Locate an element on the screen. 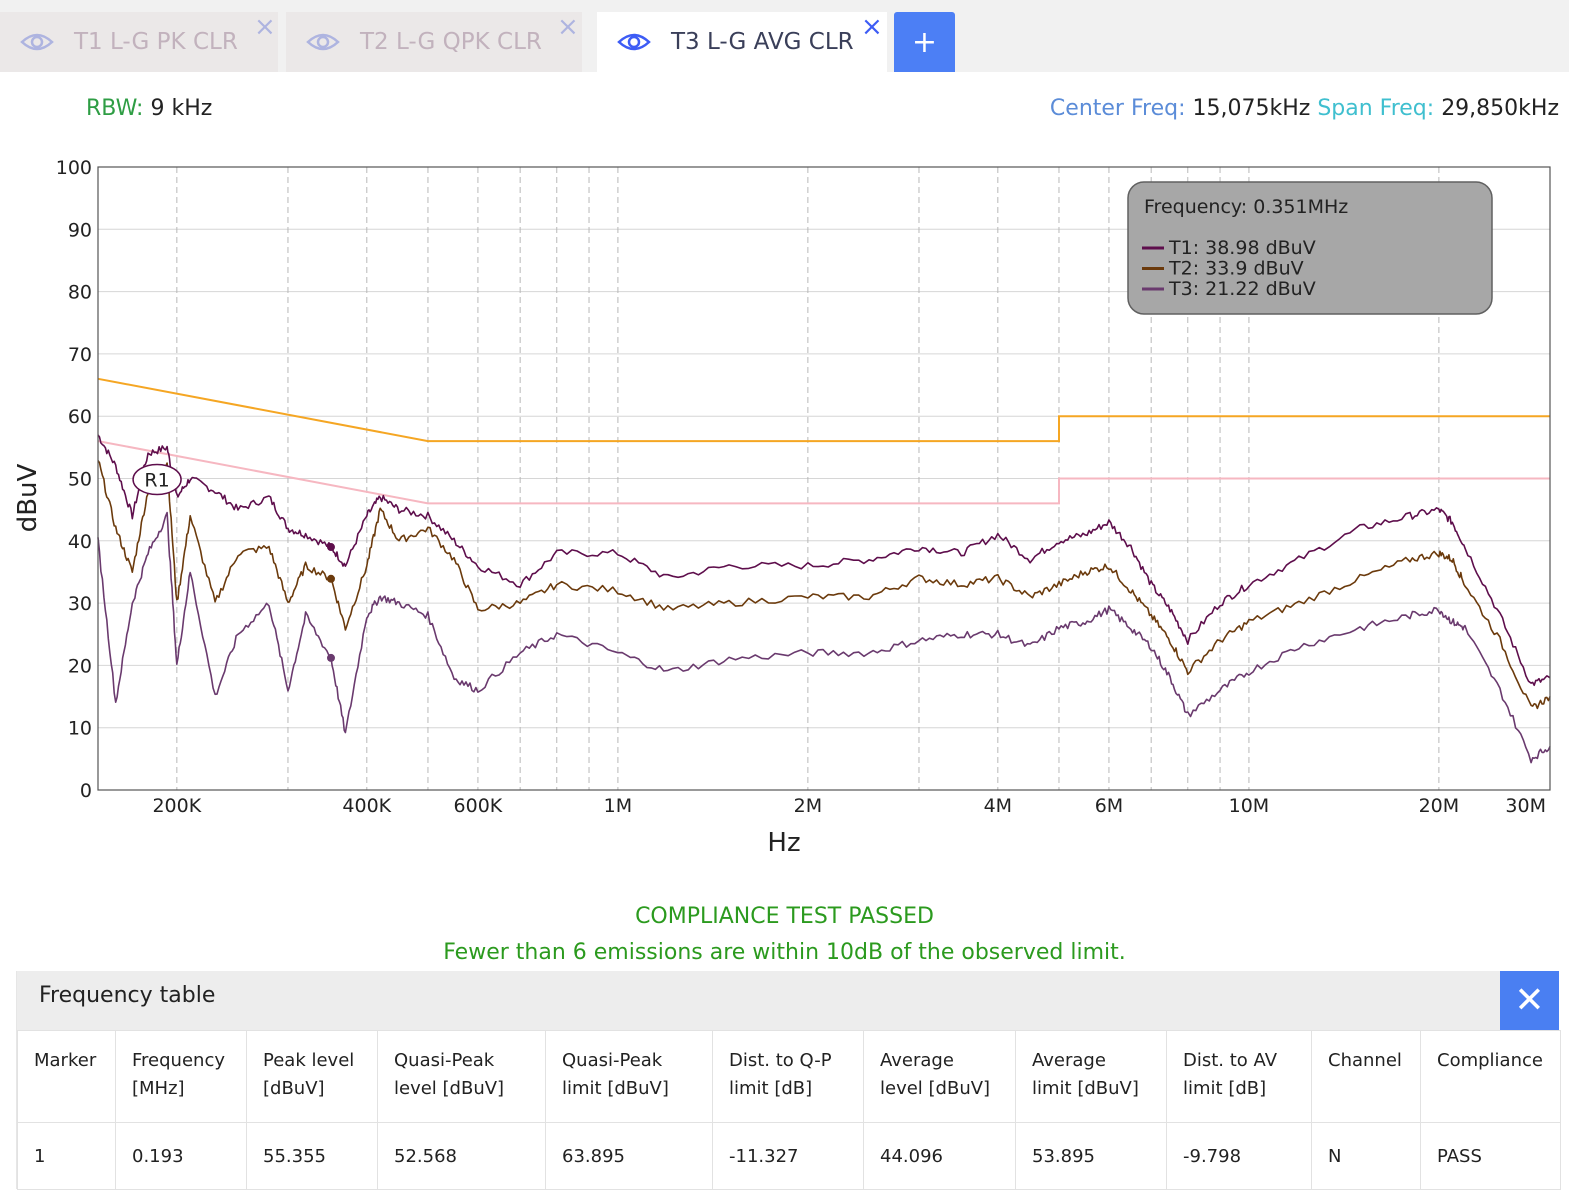 The image size is (1569, 1200). x-tick-label: 200K is located at coordinates (176, 806).